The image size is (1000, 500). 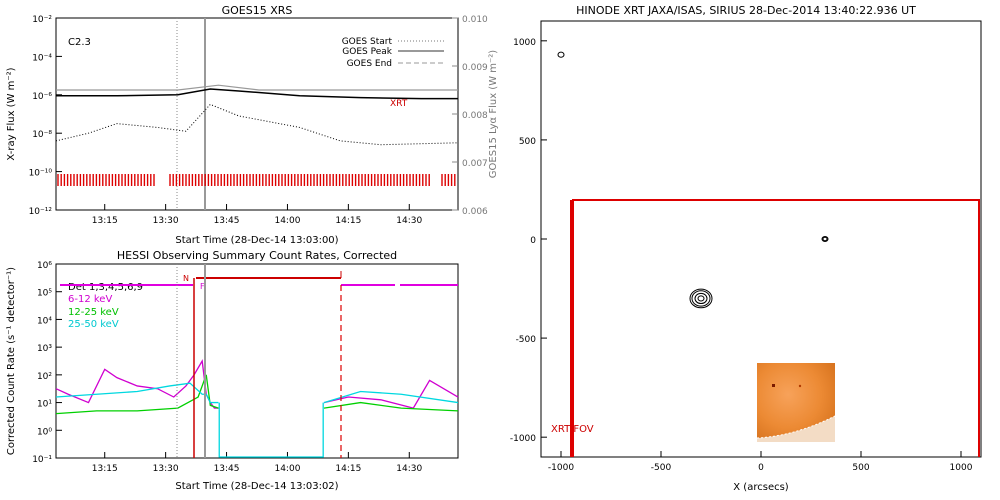 What do you see at coordinates (348, 221) in the screenshot?
I see `goes-xtick-label: 14:15` at bounding box center [348, 221].